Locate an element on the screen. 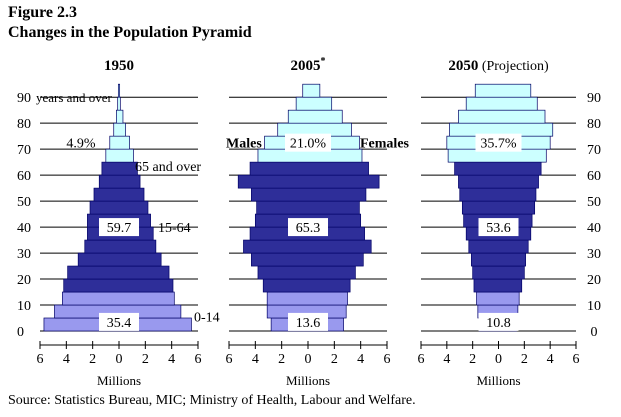 Image resolution: width=621 pixels, height=417 pixels. y-tick-label-left: 0 is located at coordinates (20, 332).